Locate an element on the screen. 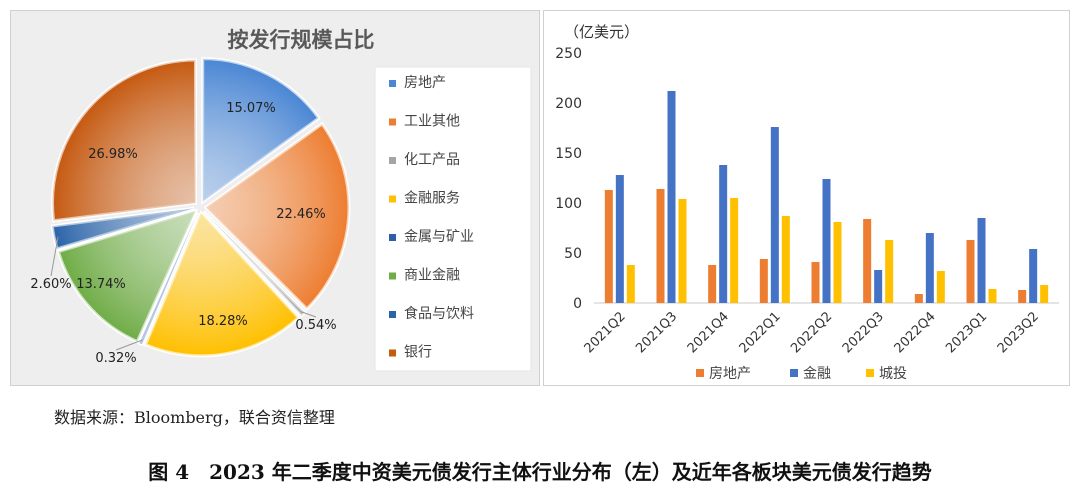  pie-legend-label: 房地产 is located at coordinates (425, 83).